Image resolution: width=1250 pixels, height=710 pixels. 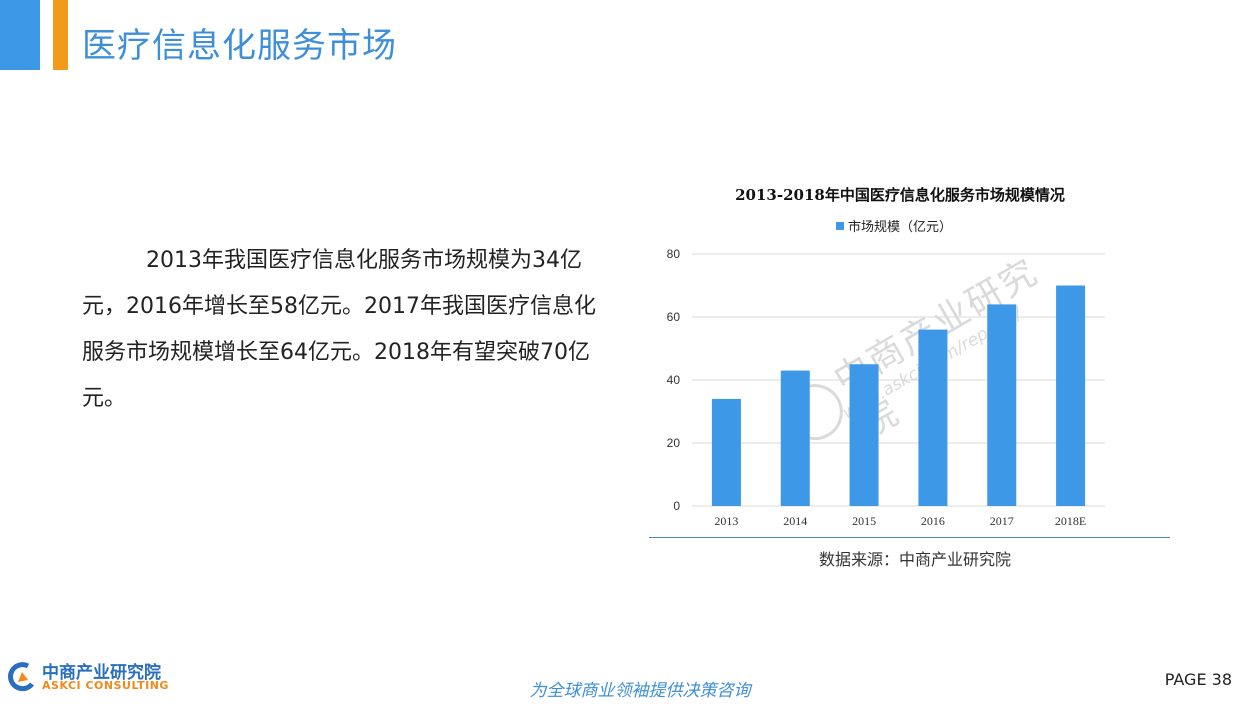 What do you see at coordinates (20, 35) in the screenshot?
I see `header-blue-bar` at bounding box center [20, 35].